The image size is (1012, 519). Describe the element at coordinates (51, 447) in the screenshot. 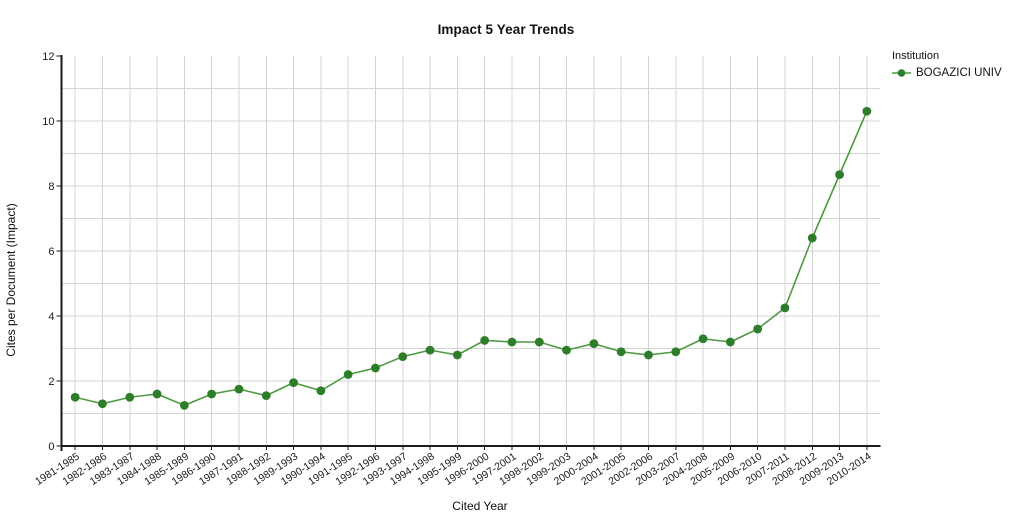

I see `y-tick-label: 0` at that location.